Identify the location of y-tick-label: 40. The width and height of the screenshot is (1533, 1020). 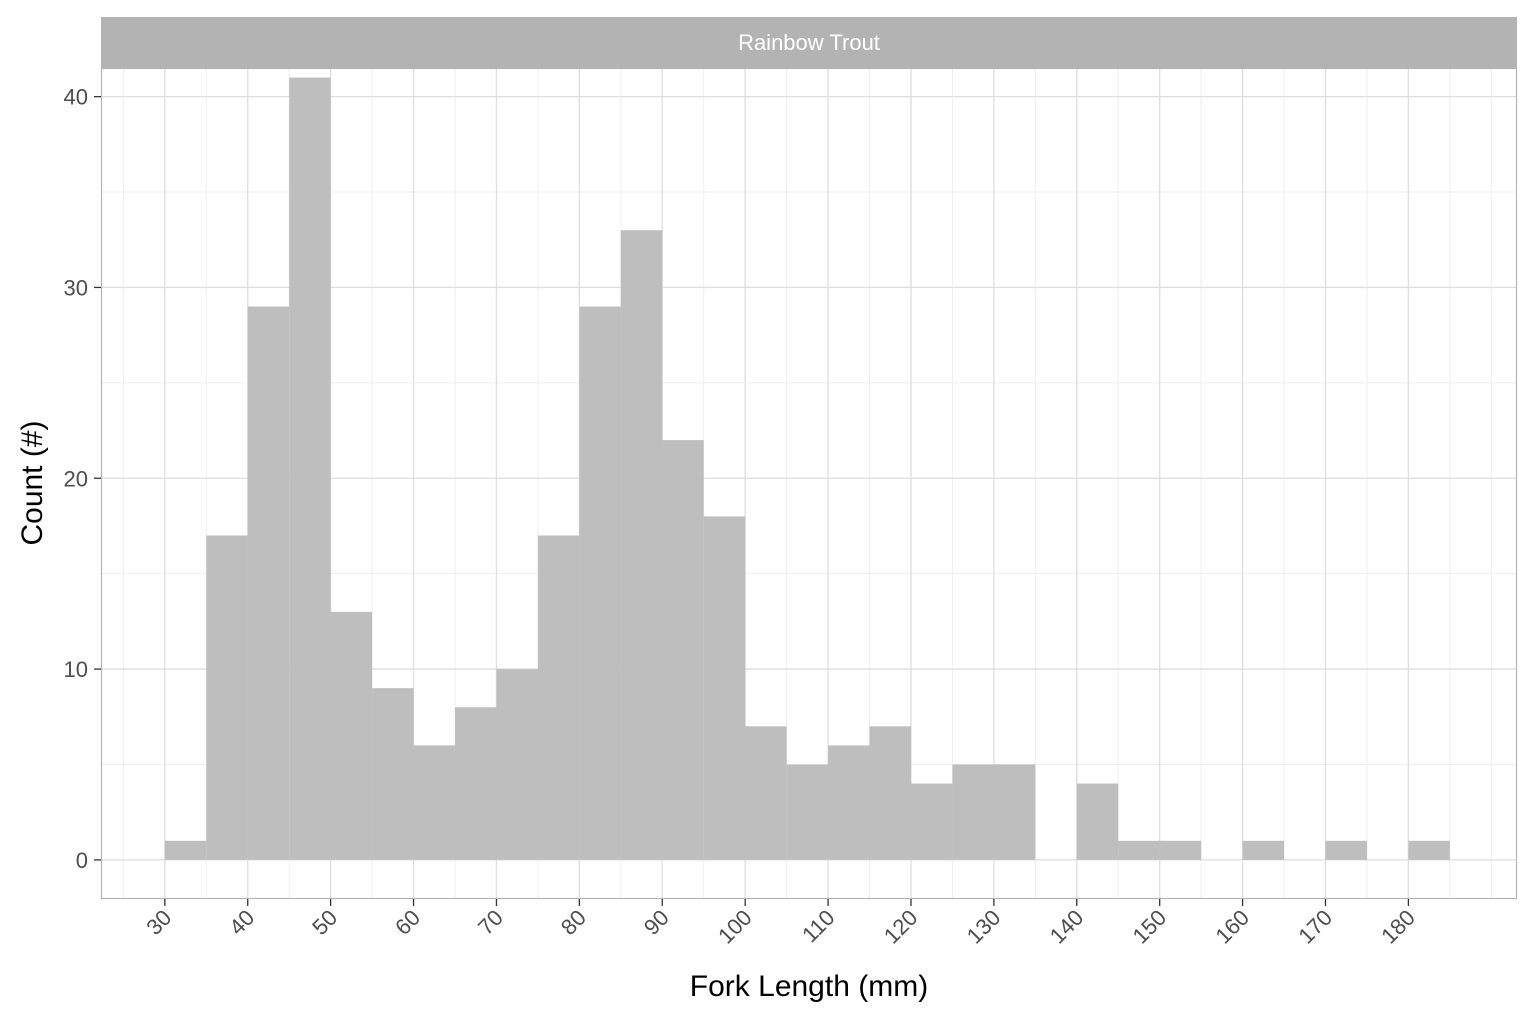
(76, 97).